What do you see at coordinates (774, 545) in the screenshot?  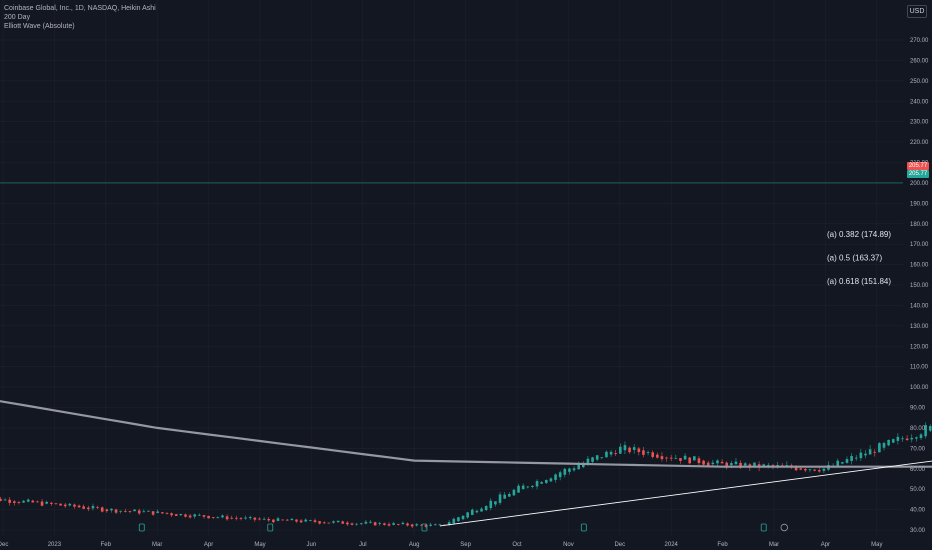 I see `x-tick-label: Mar` at bounding box center [774, 545].